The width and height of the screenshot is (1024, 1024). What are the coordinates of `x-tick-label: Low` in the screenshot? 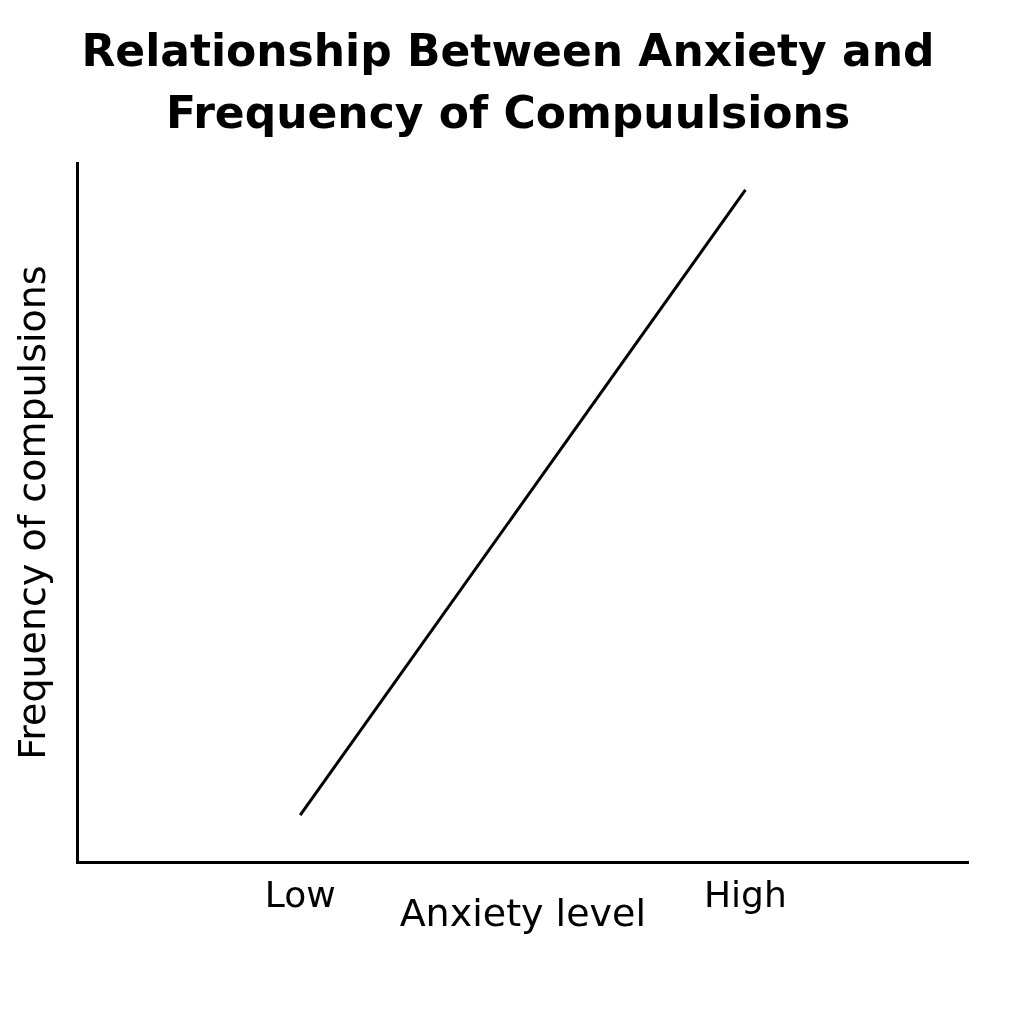 It's located at (300, 895).